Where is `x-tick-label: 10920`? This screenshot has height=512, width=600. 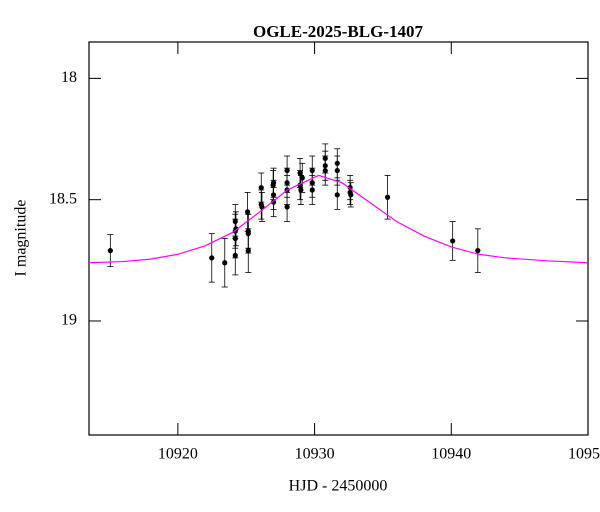
x-tick-label: 10920 is located at coordinates (178, 454).